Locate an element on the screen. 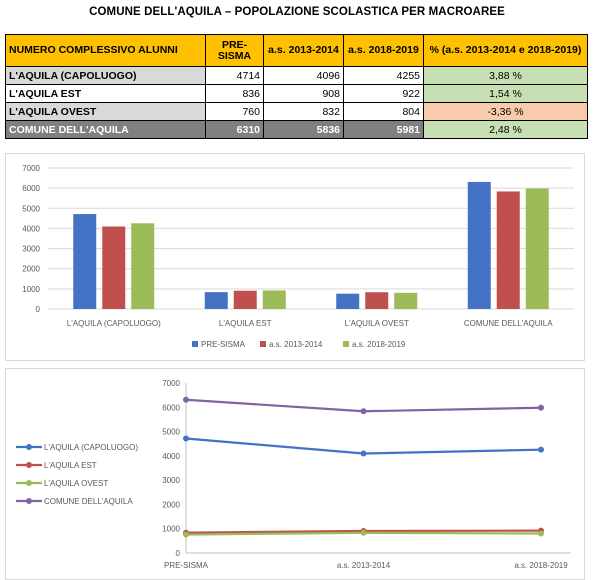  row-label: L'AQUILA EST is located at coordinates (105, 93).